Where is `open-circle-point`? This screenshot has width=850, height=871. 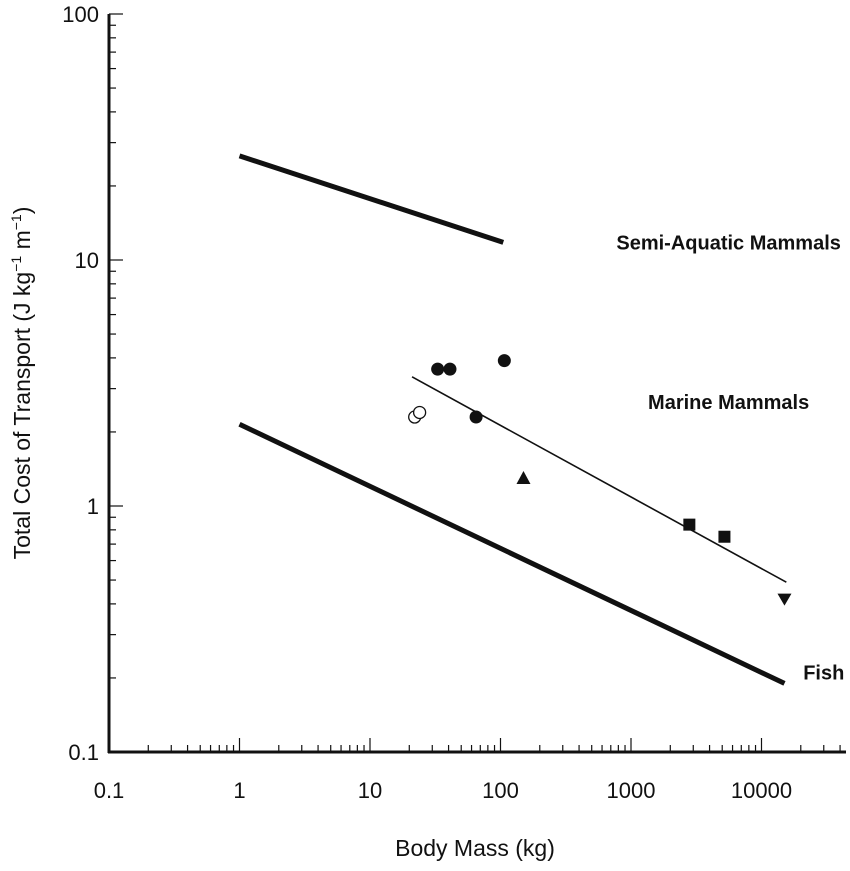
open-circle-point is located at coordinates (419, 412).